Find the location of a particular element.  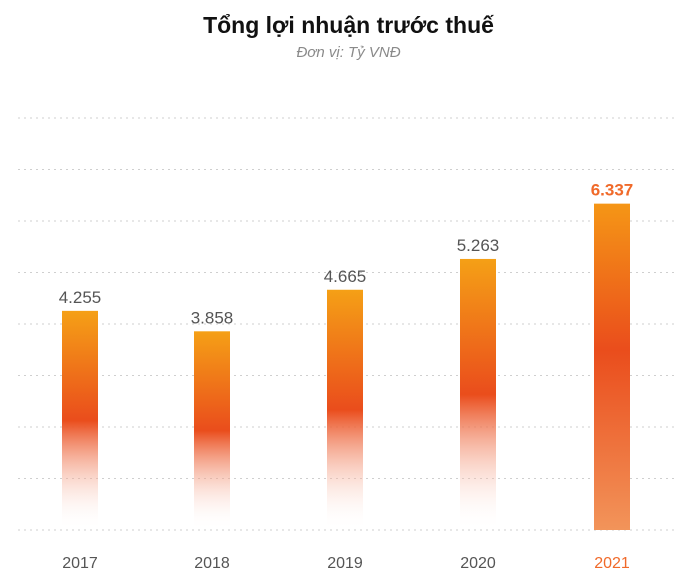

x-axis-ticks: 2017 2018 2019 2020 2021 is located at coordinates (346, 563).